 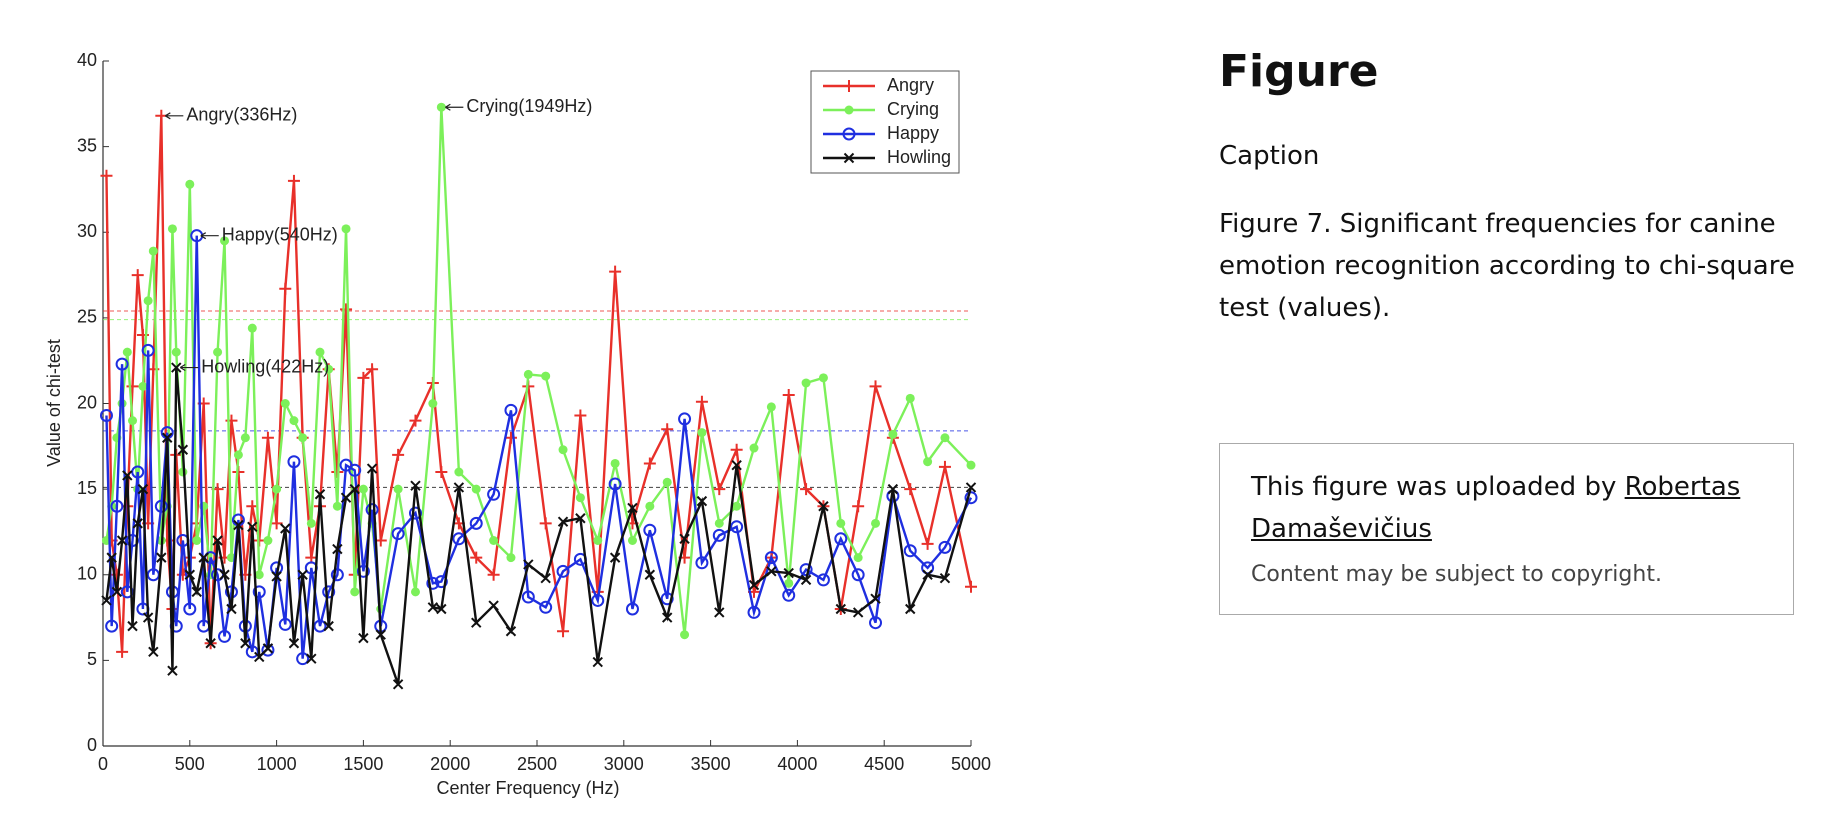 I want to click on uploader-link: Robertas Damaševičius, so click(x=1496, y=508).